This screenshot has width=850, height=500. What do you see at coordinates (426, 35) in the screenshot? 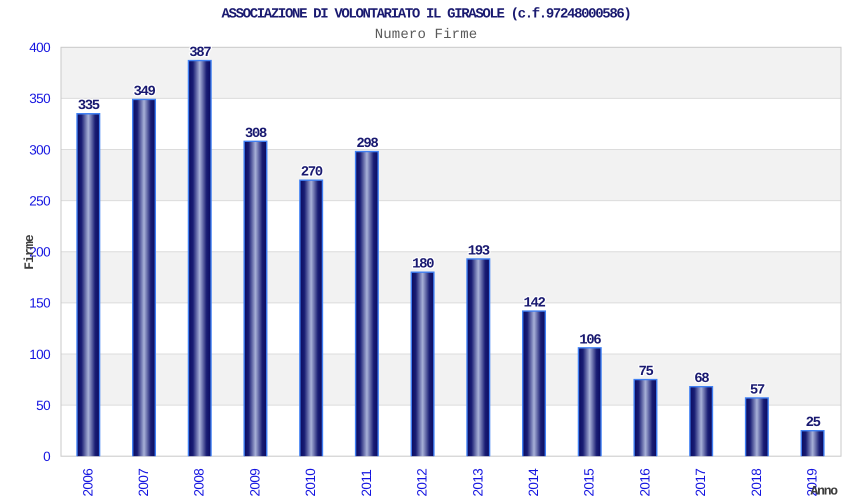
I see `svg-text: Numero Firme` at bounding box center [426, 35].